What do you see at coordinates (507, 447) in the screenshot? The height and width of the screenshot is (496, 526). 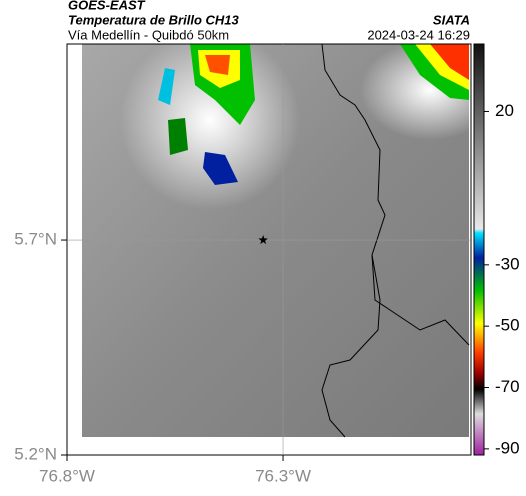 I see `colorbar-tick-label: -90` at bounding box center [507, 447].